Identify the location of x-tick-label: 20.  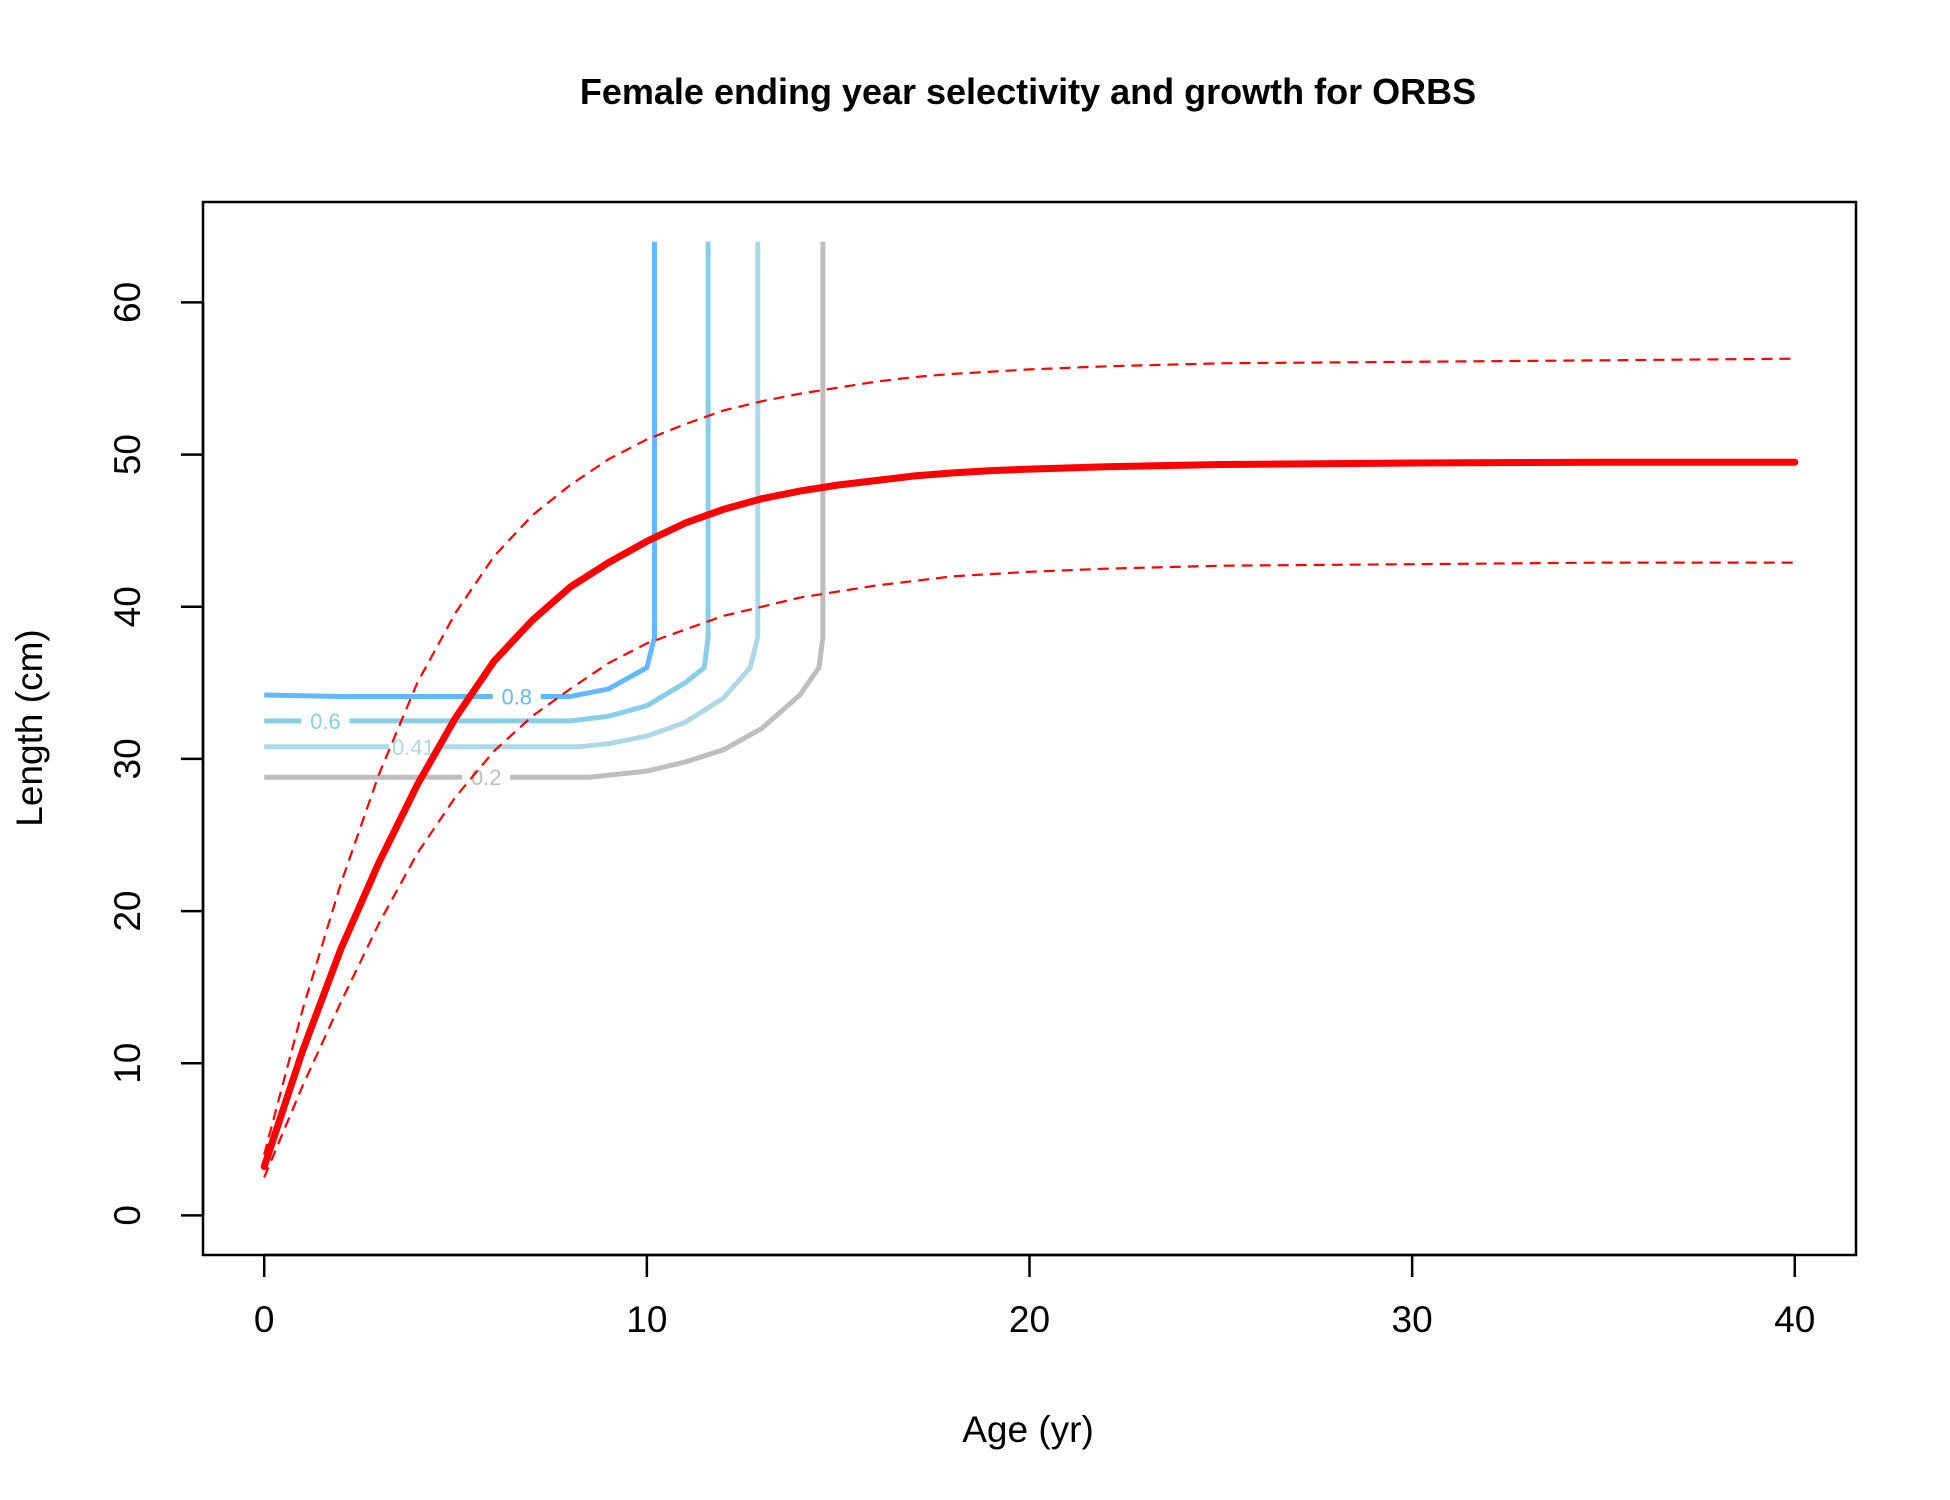
(1029, 1319).